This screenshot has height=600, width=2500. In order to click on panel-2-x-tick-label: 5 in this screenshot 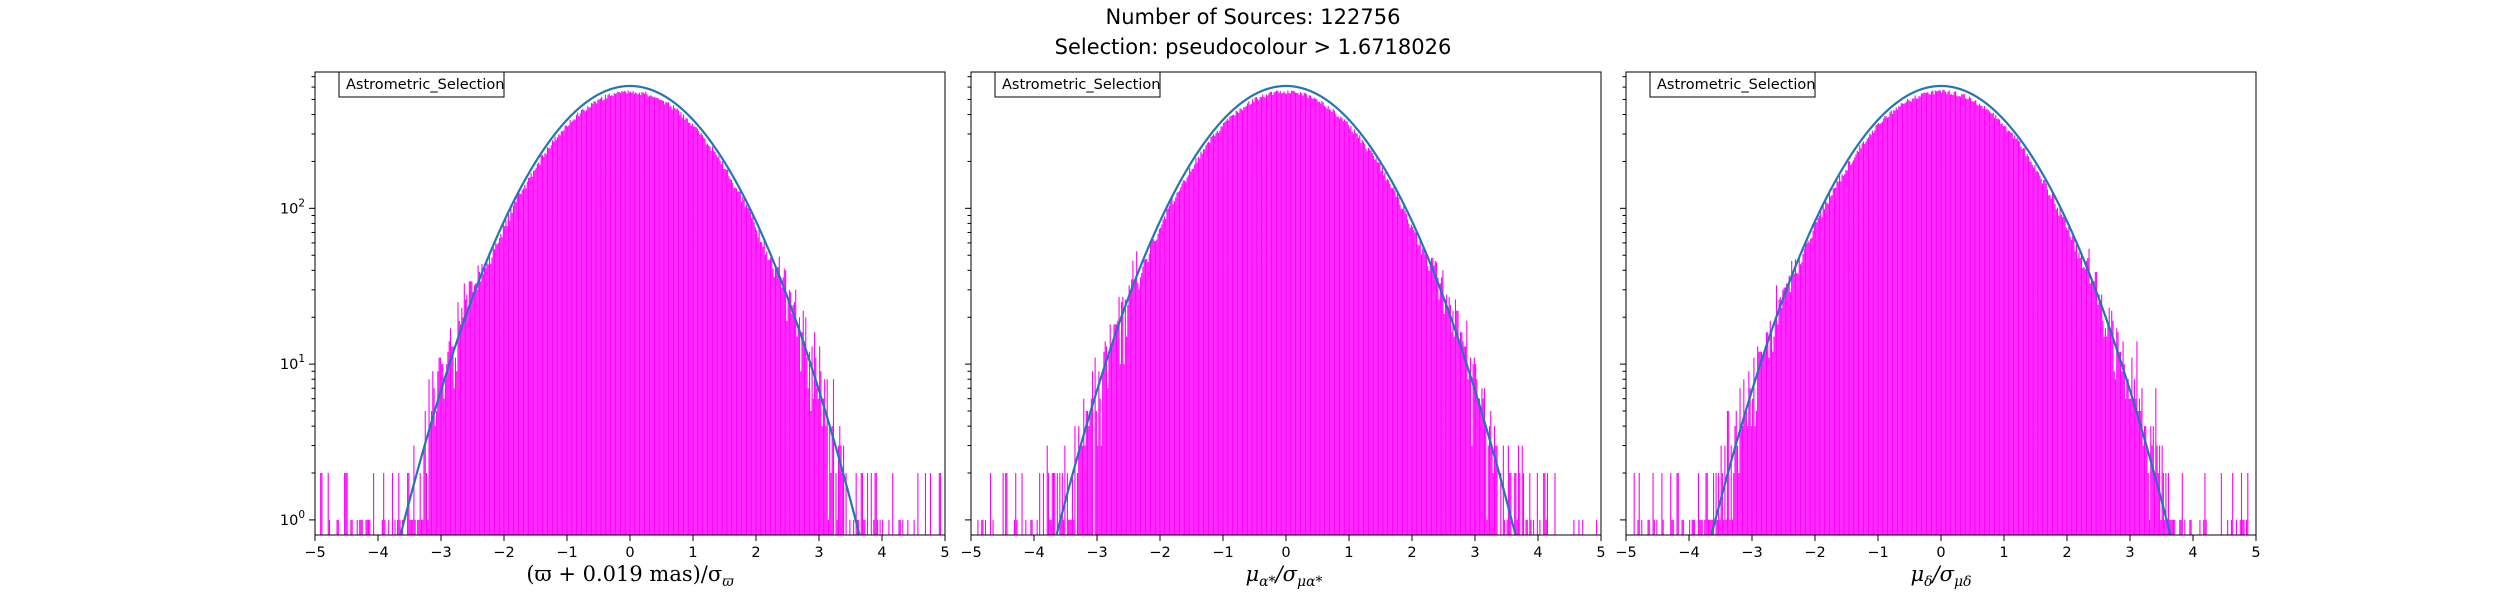, I will do `click(1600, 553)`.